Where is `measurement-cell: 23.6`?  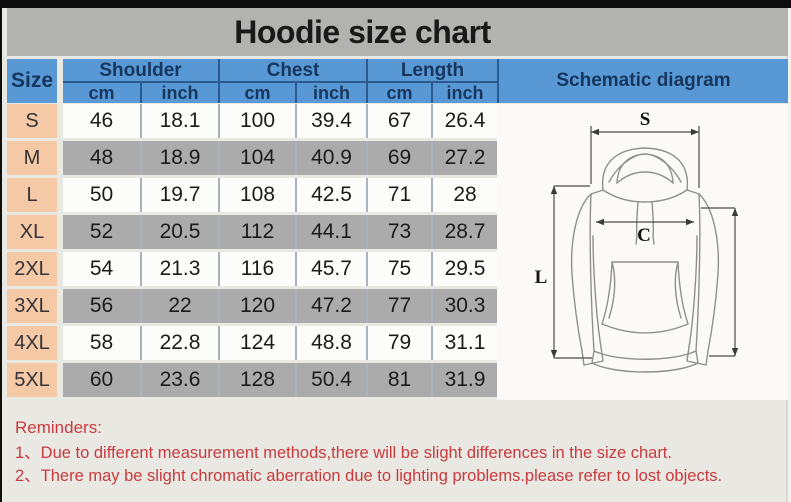 measurement-cell: 23.6 is located at coordinates (181, 380).